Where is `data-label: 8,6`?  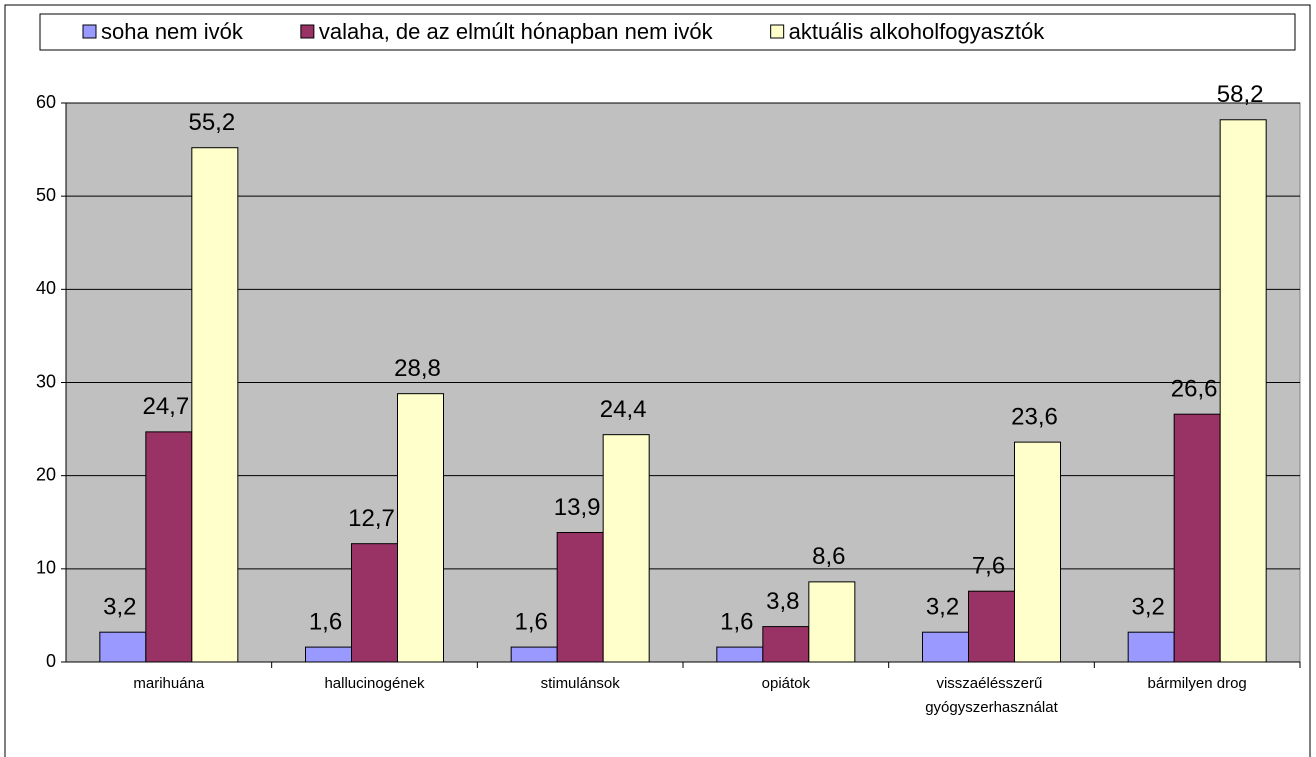
data-label: 8,6 is located at coordinates (828, 556).